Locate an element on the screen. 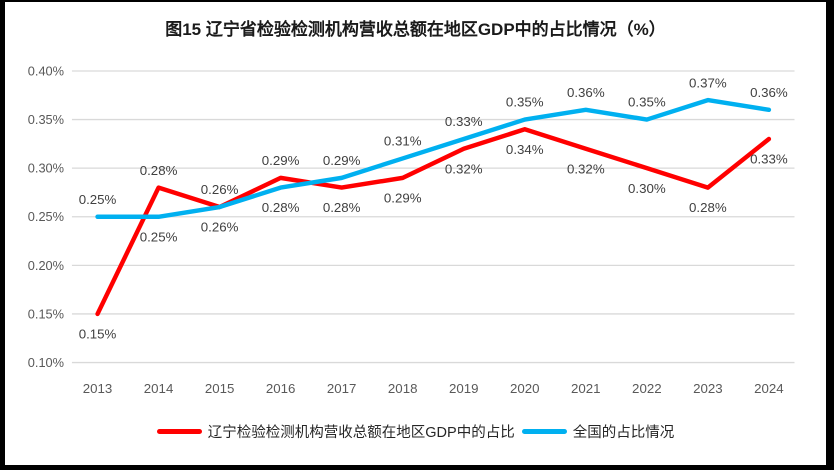 This screenshot has width=834, height=470. data-label-national: 0.31% is located at coordinates (403, 141).